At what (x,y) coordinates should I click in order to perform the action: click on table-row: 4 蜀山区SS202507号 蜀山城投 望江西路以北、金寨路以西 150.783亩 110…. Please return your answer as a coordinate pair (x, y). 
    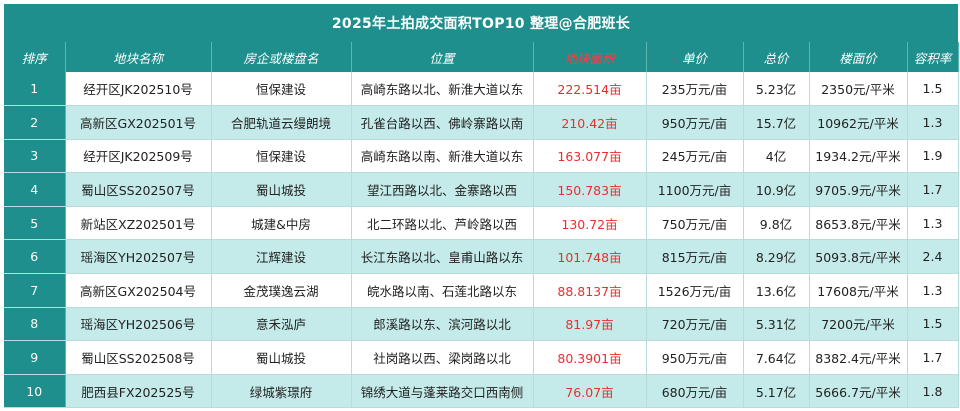
    Looking at the image, I should click on (481, 189).